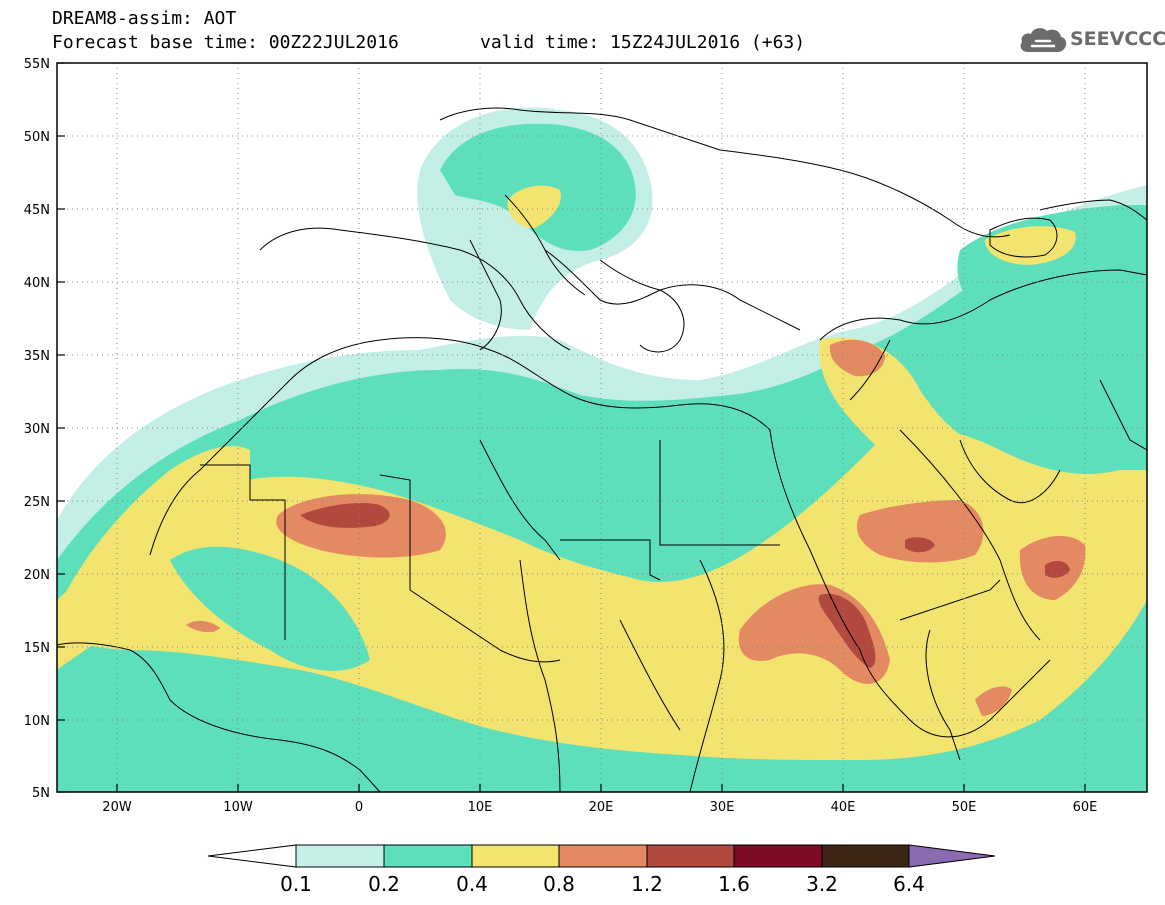 Image resolution: width=1165 pixels, height=905 pixels. I want to click on lon-label: 30E, so click(722, 807).